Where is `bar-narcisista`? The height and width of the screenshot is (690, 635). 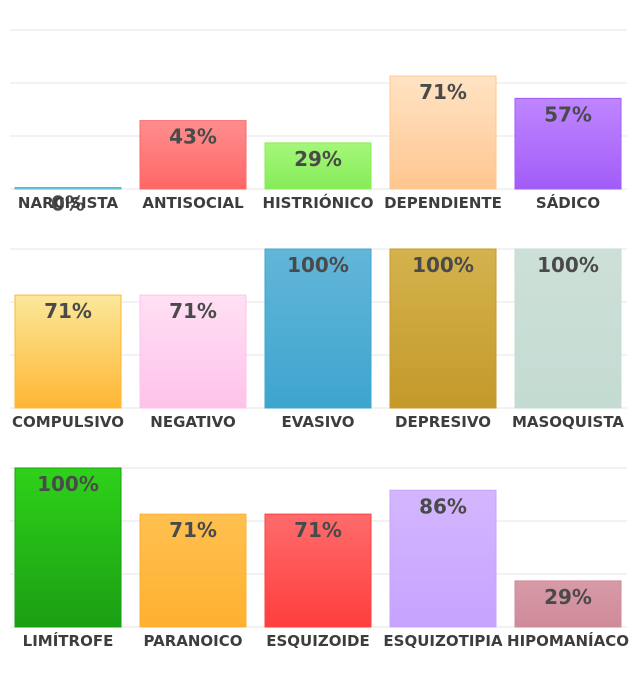 bar-narcisista is located at coordinates (68, 188).